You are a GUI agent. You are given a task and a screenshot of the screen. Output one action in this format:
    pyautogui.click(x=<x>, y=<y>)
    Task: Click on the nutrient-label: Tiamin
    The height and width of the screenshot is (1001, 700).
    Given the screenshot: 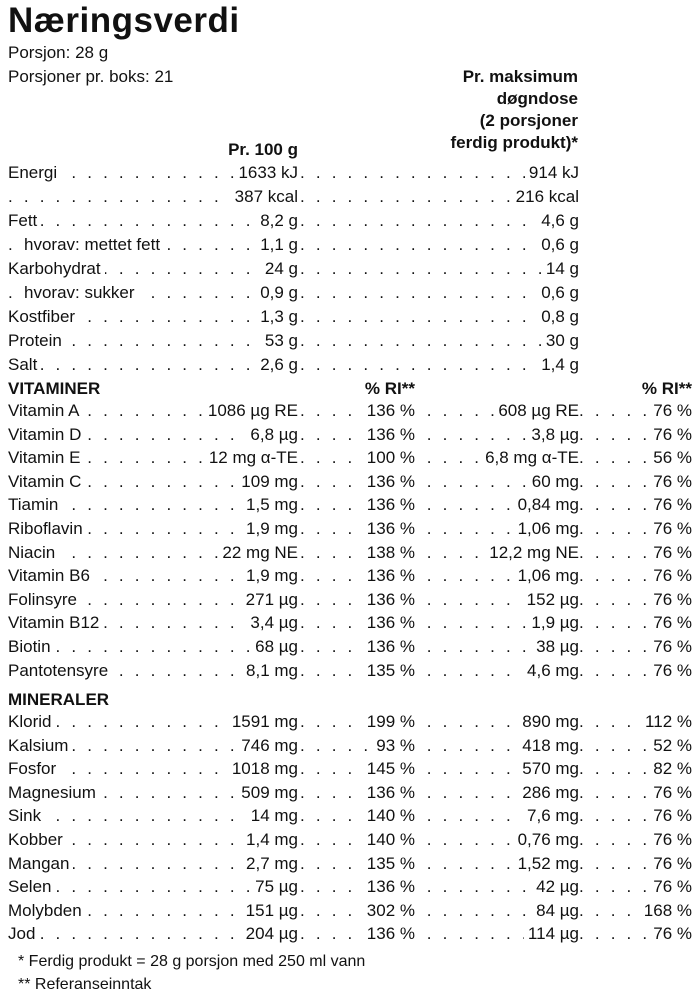 What is the action you would take?
    pyautogui.click(x=138, y=504)
    